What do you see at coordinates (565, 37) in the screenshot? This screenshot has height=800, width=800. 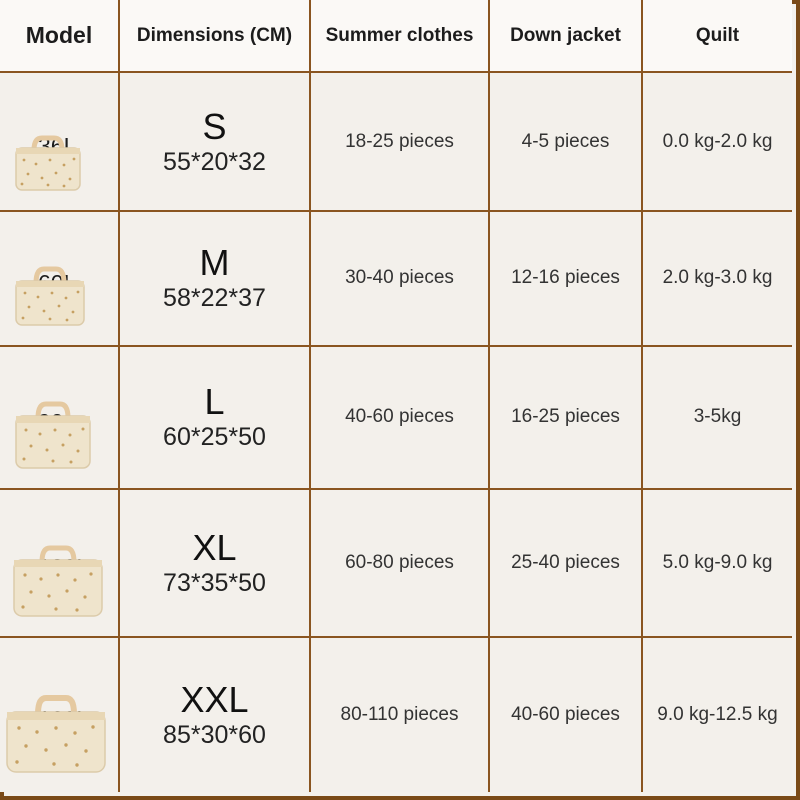 I see `header-down-jacket: Down jacket` at bounding box center [565, 37].